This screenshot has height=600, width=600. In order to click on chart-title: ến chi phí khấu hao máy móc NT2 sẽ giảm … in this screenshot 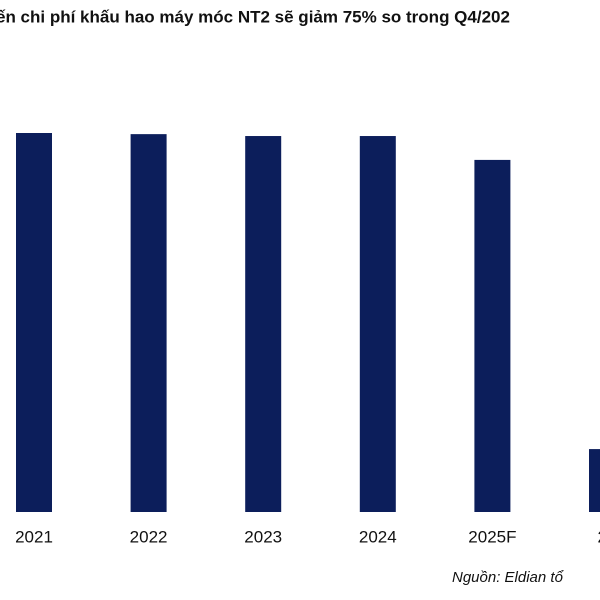, I will do `click(255, 16)`.